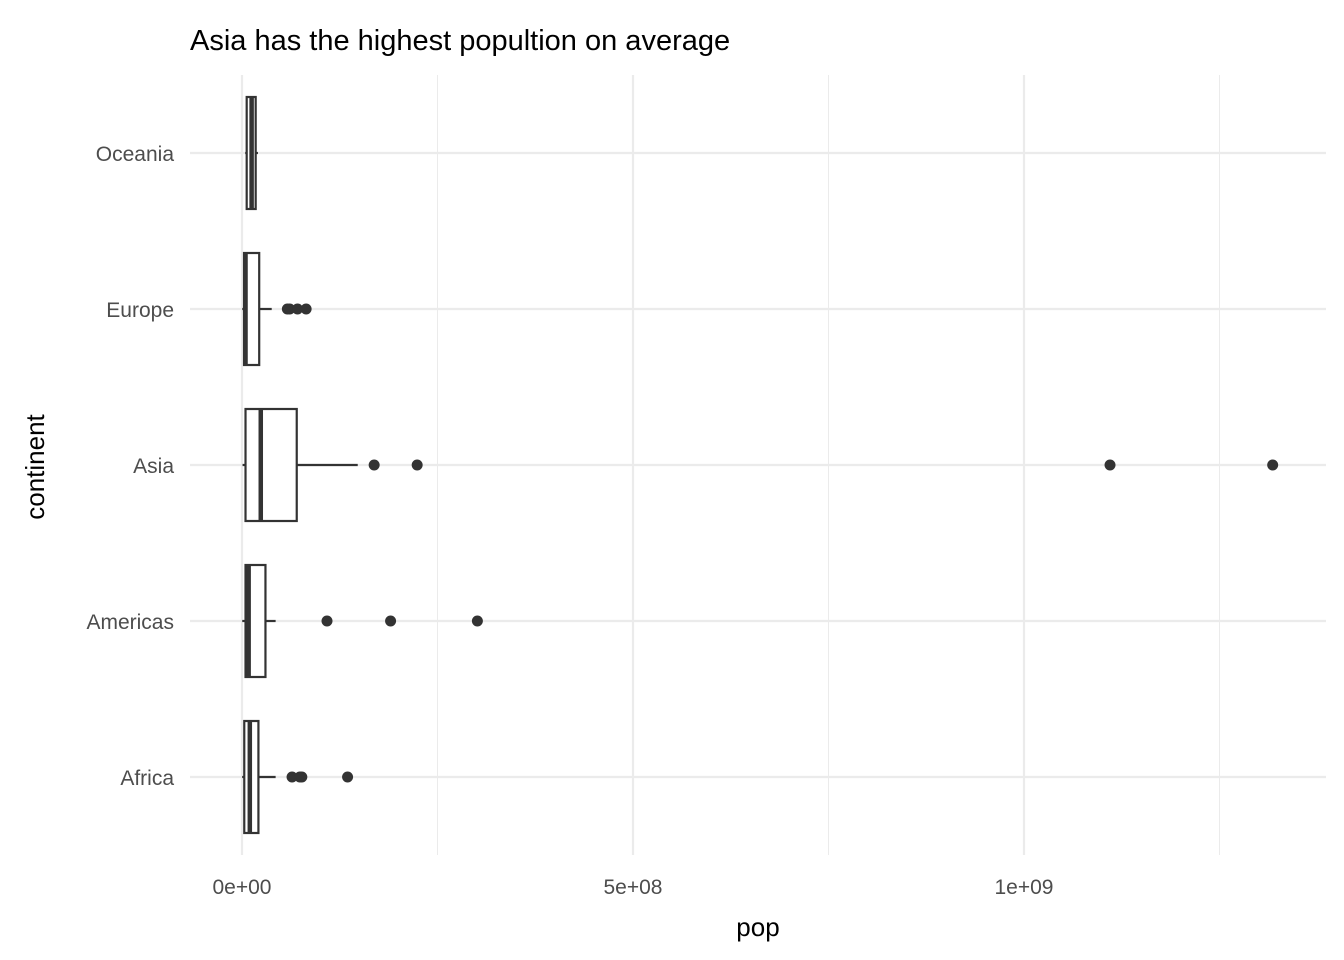  I want to click on box-oceania, so click(251, 153).